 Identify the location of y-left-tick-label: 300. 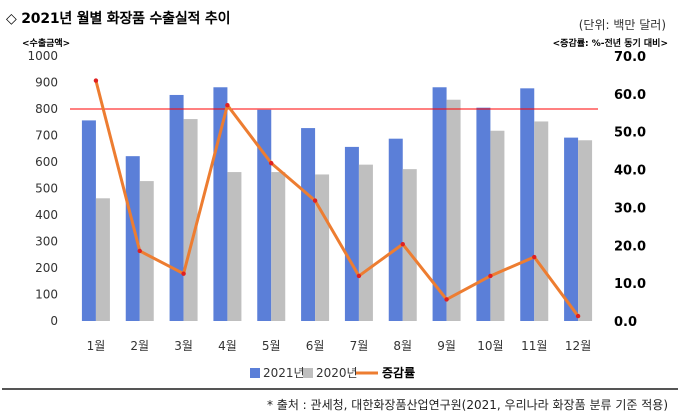
(46, 242).